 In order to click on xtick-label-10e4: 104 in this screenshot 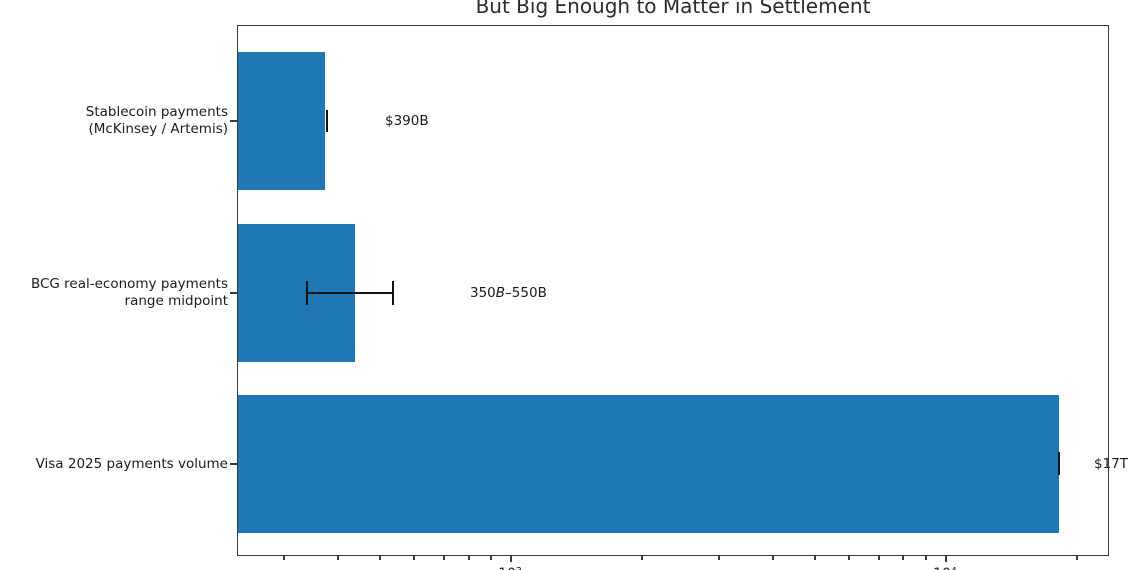, I will do `click(945, 566)`.